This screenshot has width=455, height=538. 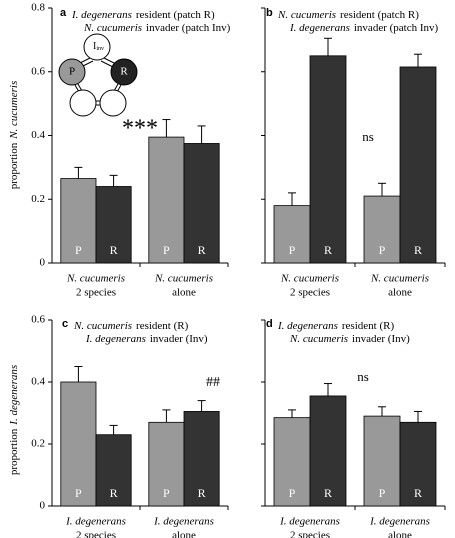 What do you see at coordinates (124, 72) in the screenshot?
I see `diagram-label: R` at bounding box center [124, 72].